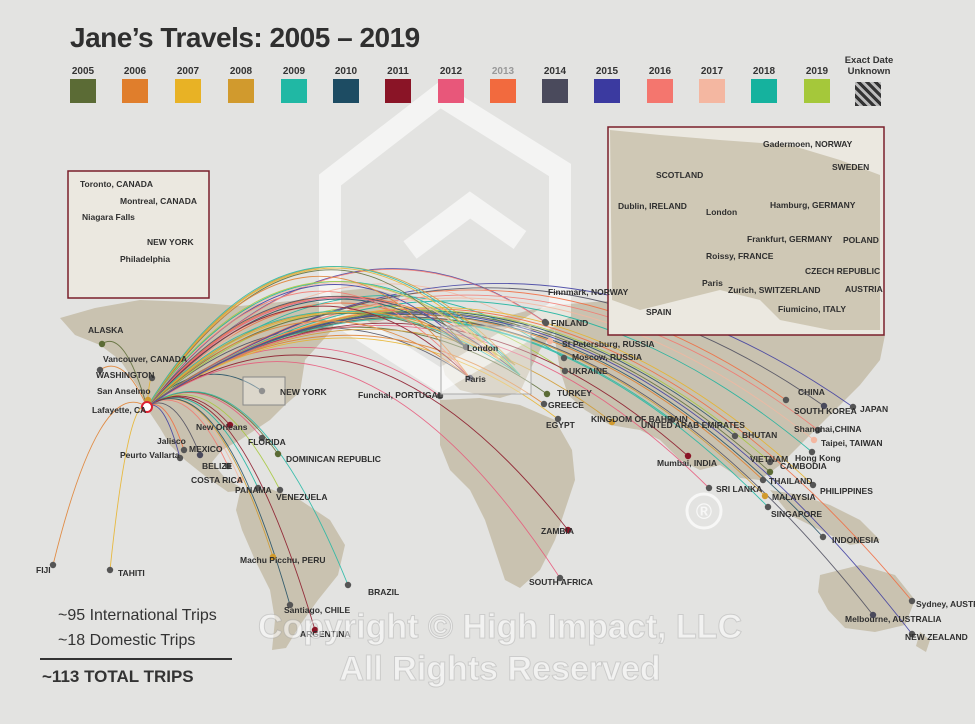 The image size is (975, 724). Describe the element at coordinates (188, 71) in the screenshot. I see `legend-year-label: 2007` at that location.